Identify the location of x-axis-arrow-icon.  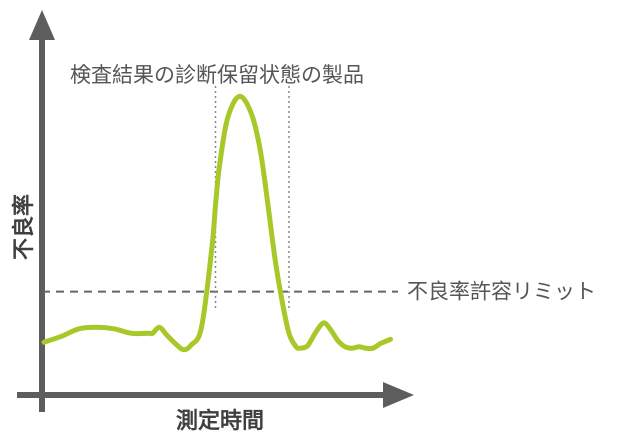
(398, 395).